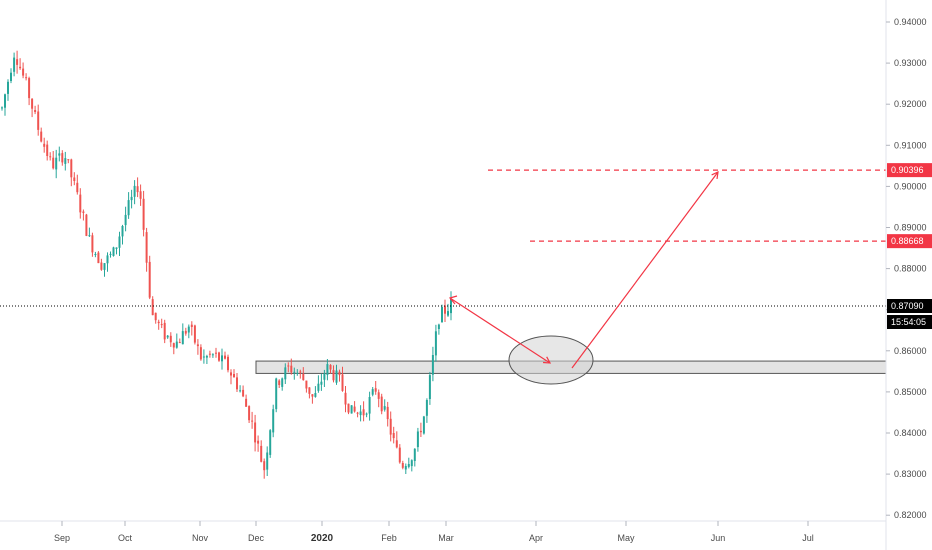 The width and height of the screenshot is (932, 550). I want to click on projection-arrows, so click(583, 269).